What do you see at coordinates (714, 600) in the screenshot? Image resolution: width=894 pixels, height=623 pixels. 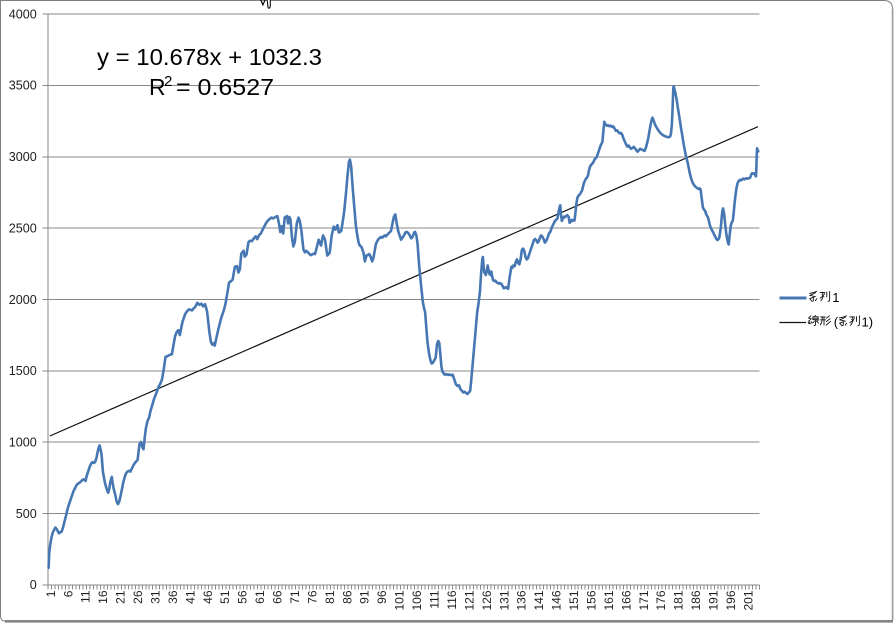 I see `svg-text: 191` at bounding box center [714, 600].